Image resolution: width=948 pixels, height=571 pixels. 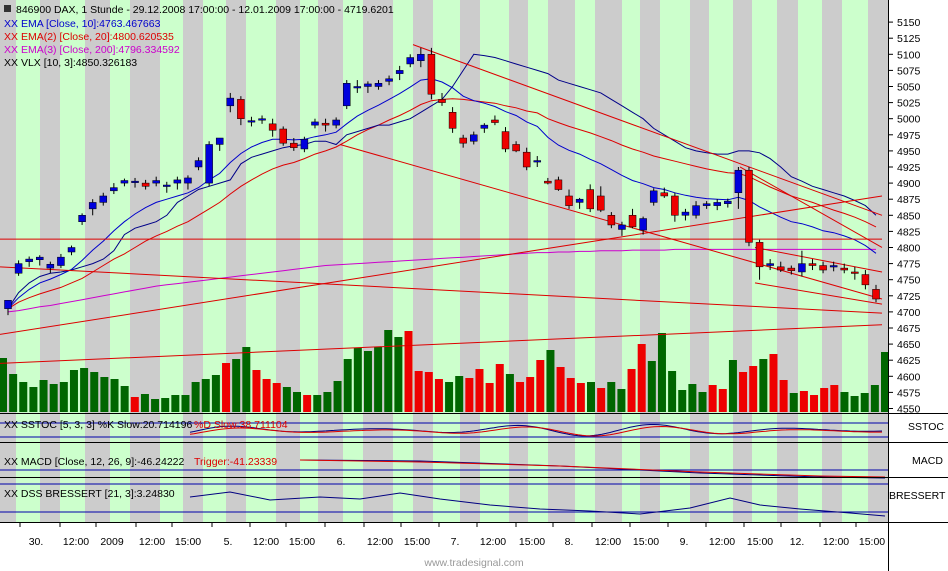 What do you see at coordinates (94, 462) in the screenshot?
I see `macd-legend-value: XX MACD [Close, 12, 26, 9]:-46.24222` at bounding box center [94, 462].